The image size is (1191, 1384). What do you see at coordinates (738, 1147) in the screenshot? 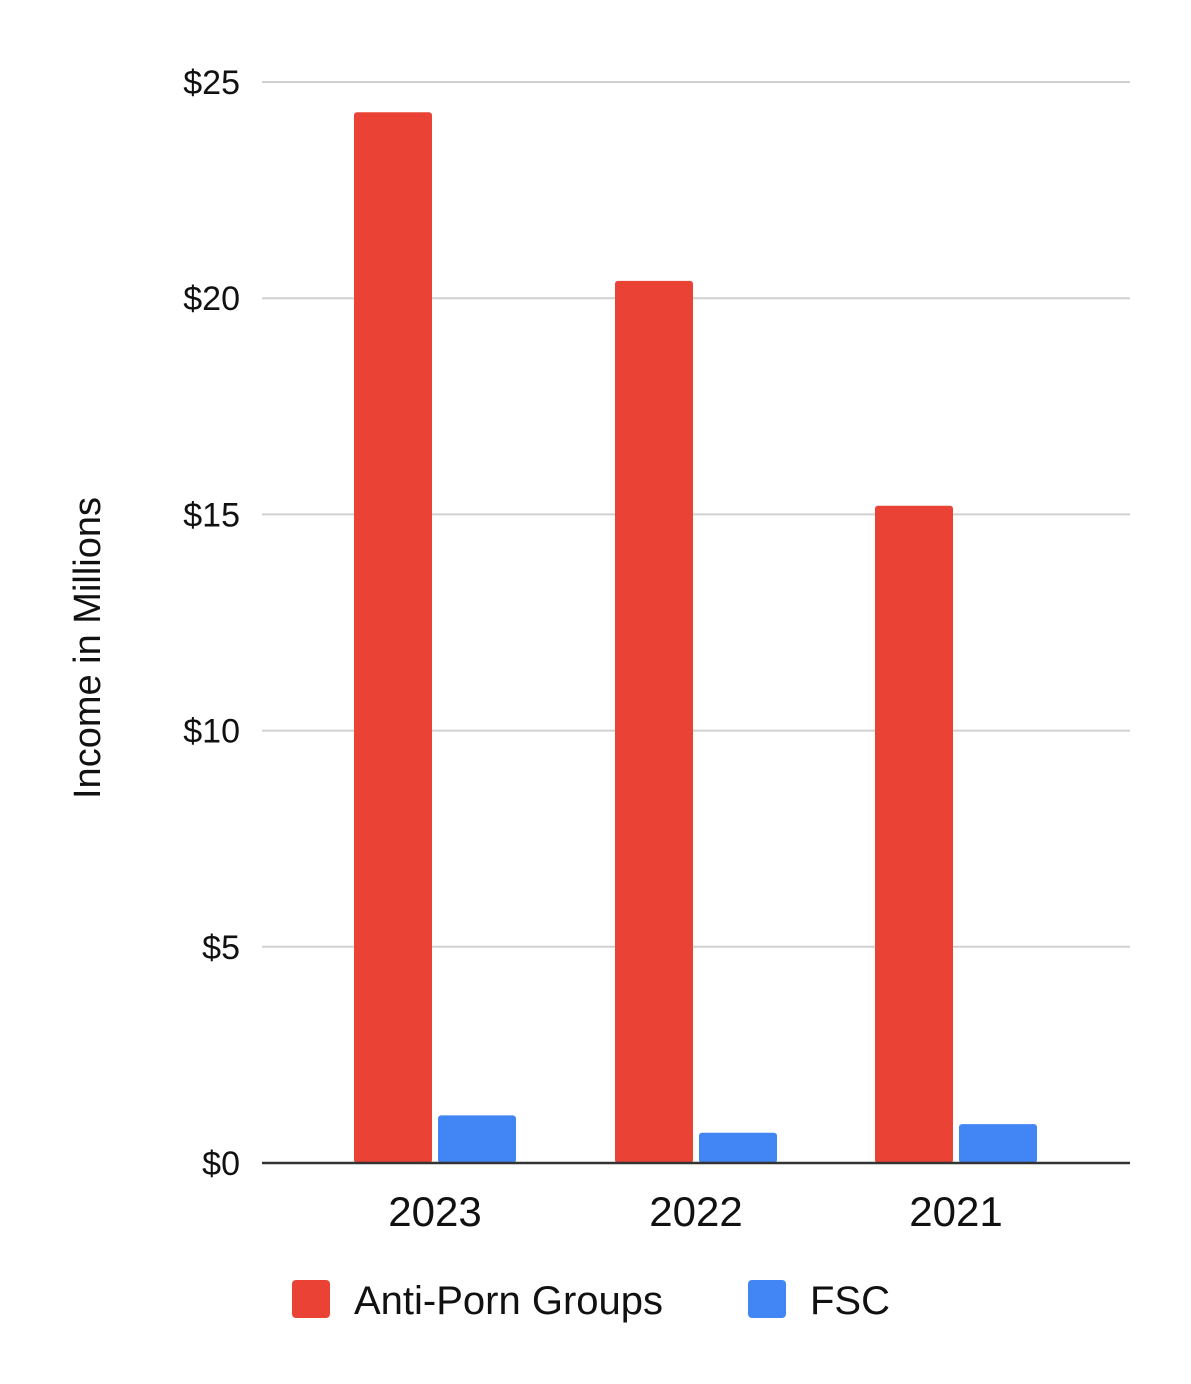
I see `bar-fsc-2022` at bounding box center [738, 1147].